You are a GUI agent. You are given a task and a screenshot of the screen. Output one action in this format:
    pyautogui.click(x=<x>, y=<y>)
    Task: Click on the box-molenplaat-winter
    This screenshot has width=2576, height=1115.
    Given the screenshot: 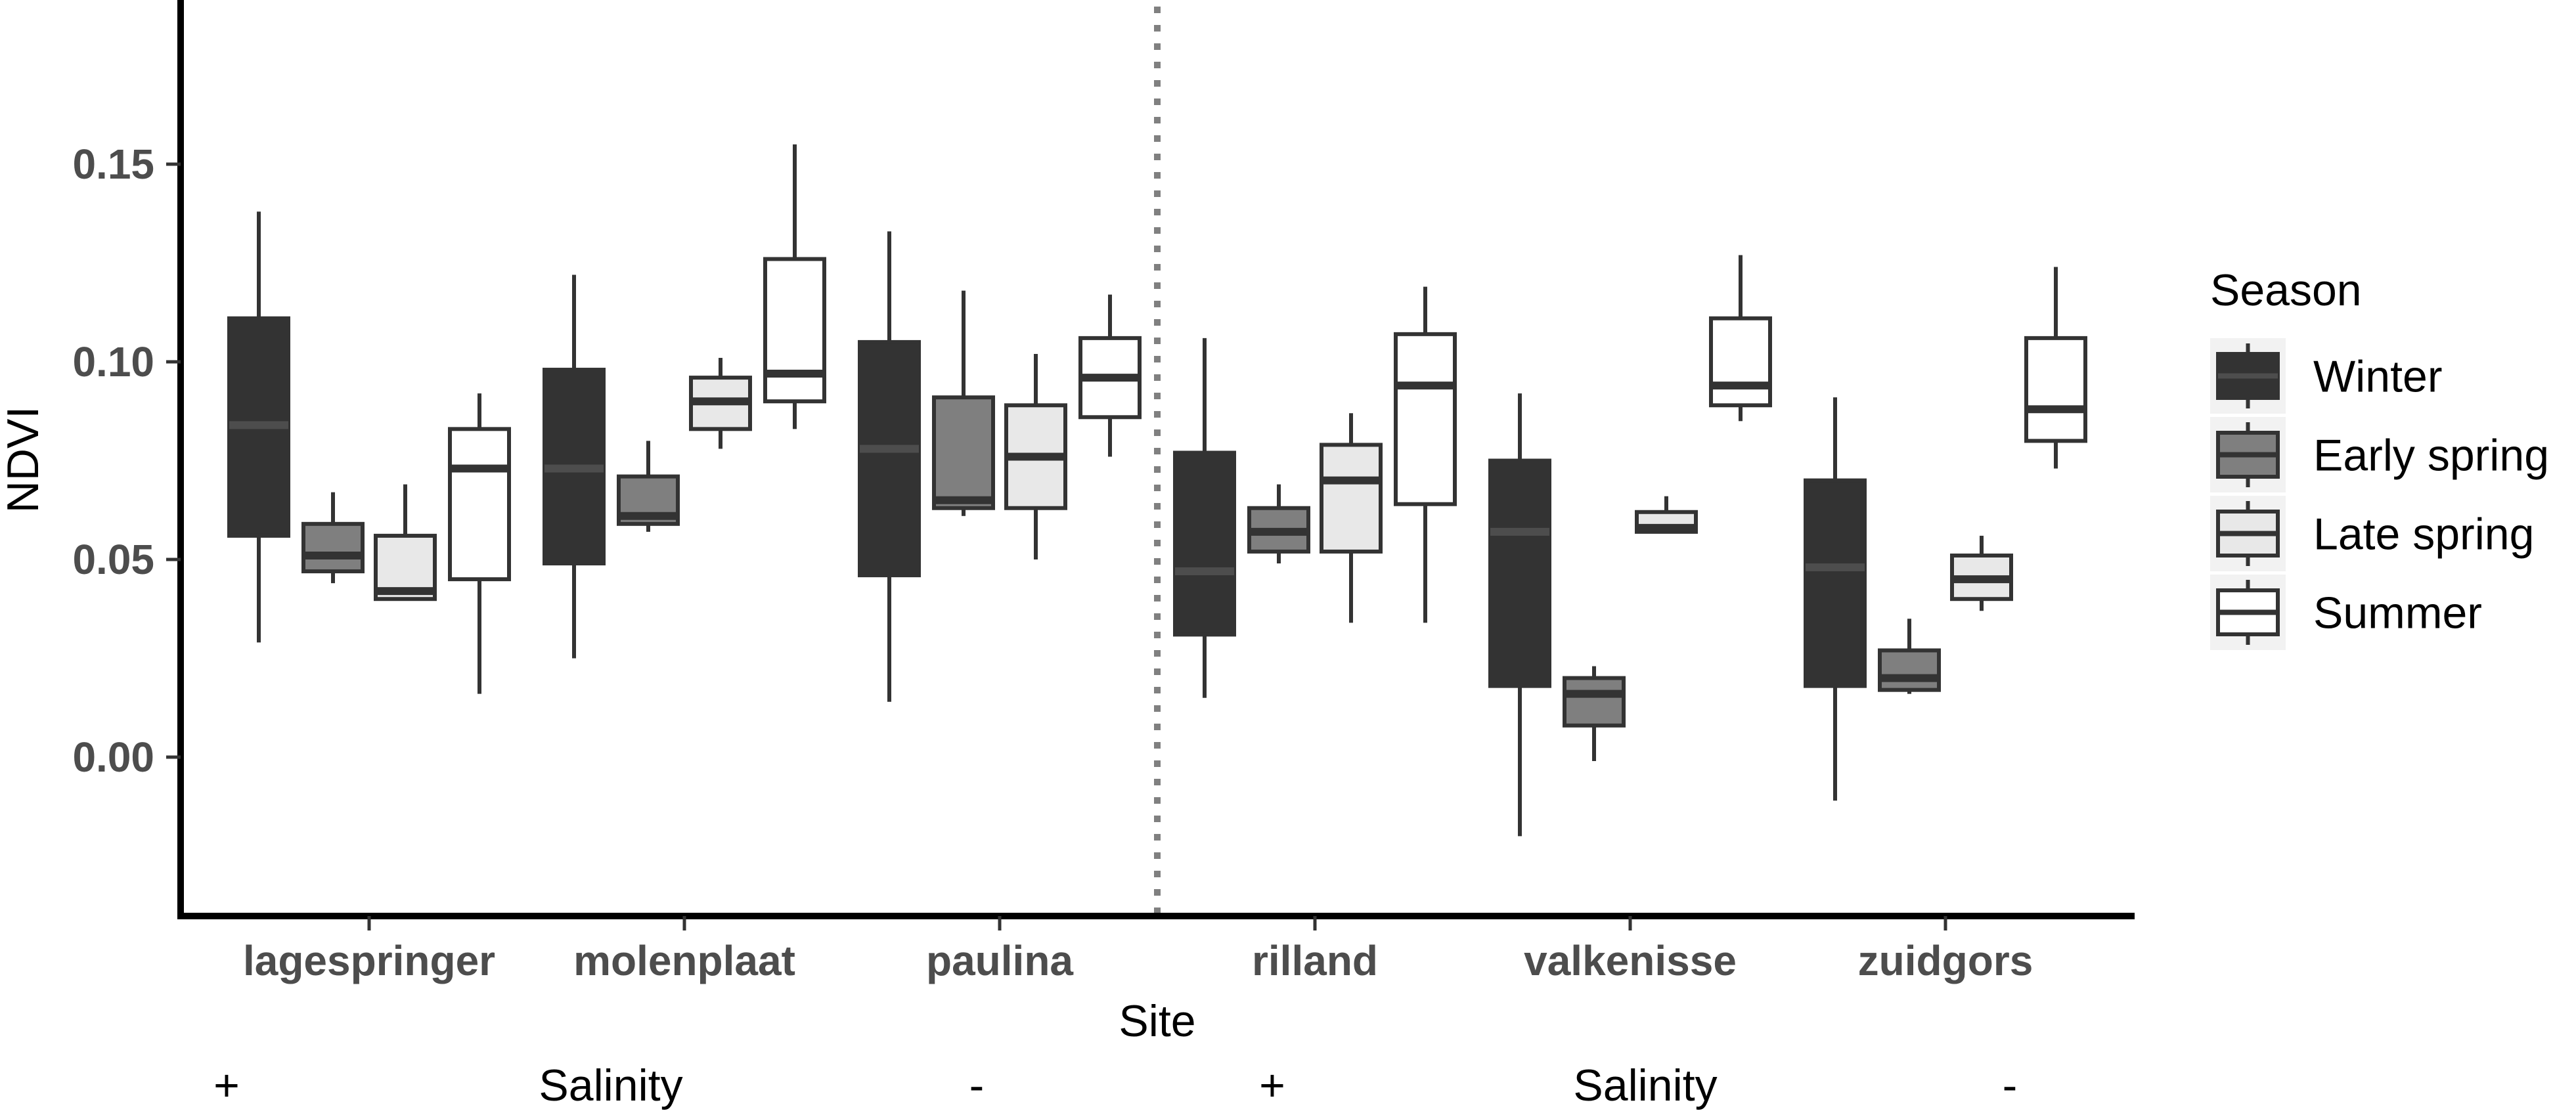 What is the action you would take?
    pyautogui.click(x=574, y=466)
    